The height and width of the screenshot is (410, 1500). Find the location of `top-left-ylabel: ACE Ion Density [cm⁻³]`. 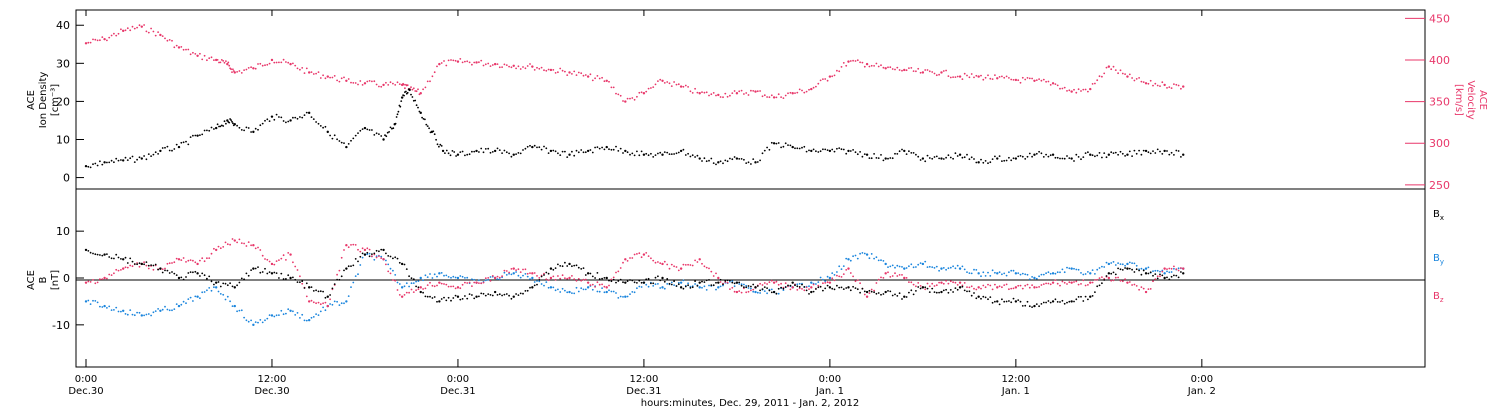

top-left-ylabel: ACE Ion Density [cm⁻³] is located at coordinates (43, 100).